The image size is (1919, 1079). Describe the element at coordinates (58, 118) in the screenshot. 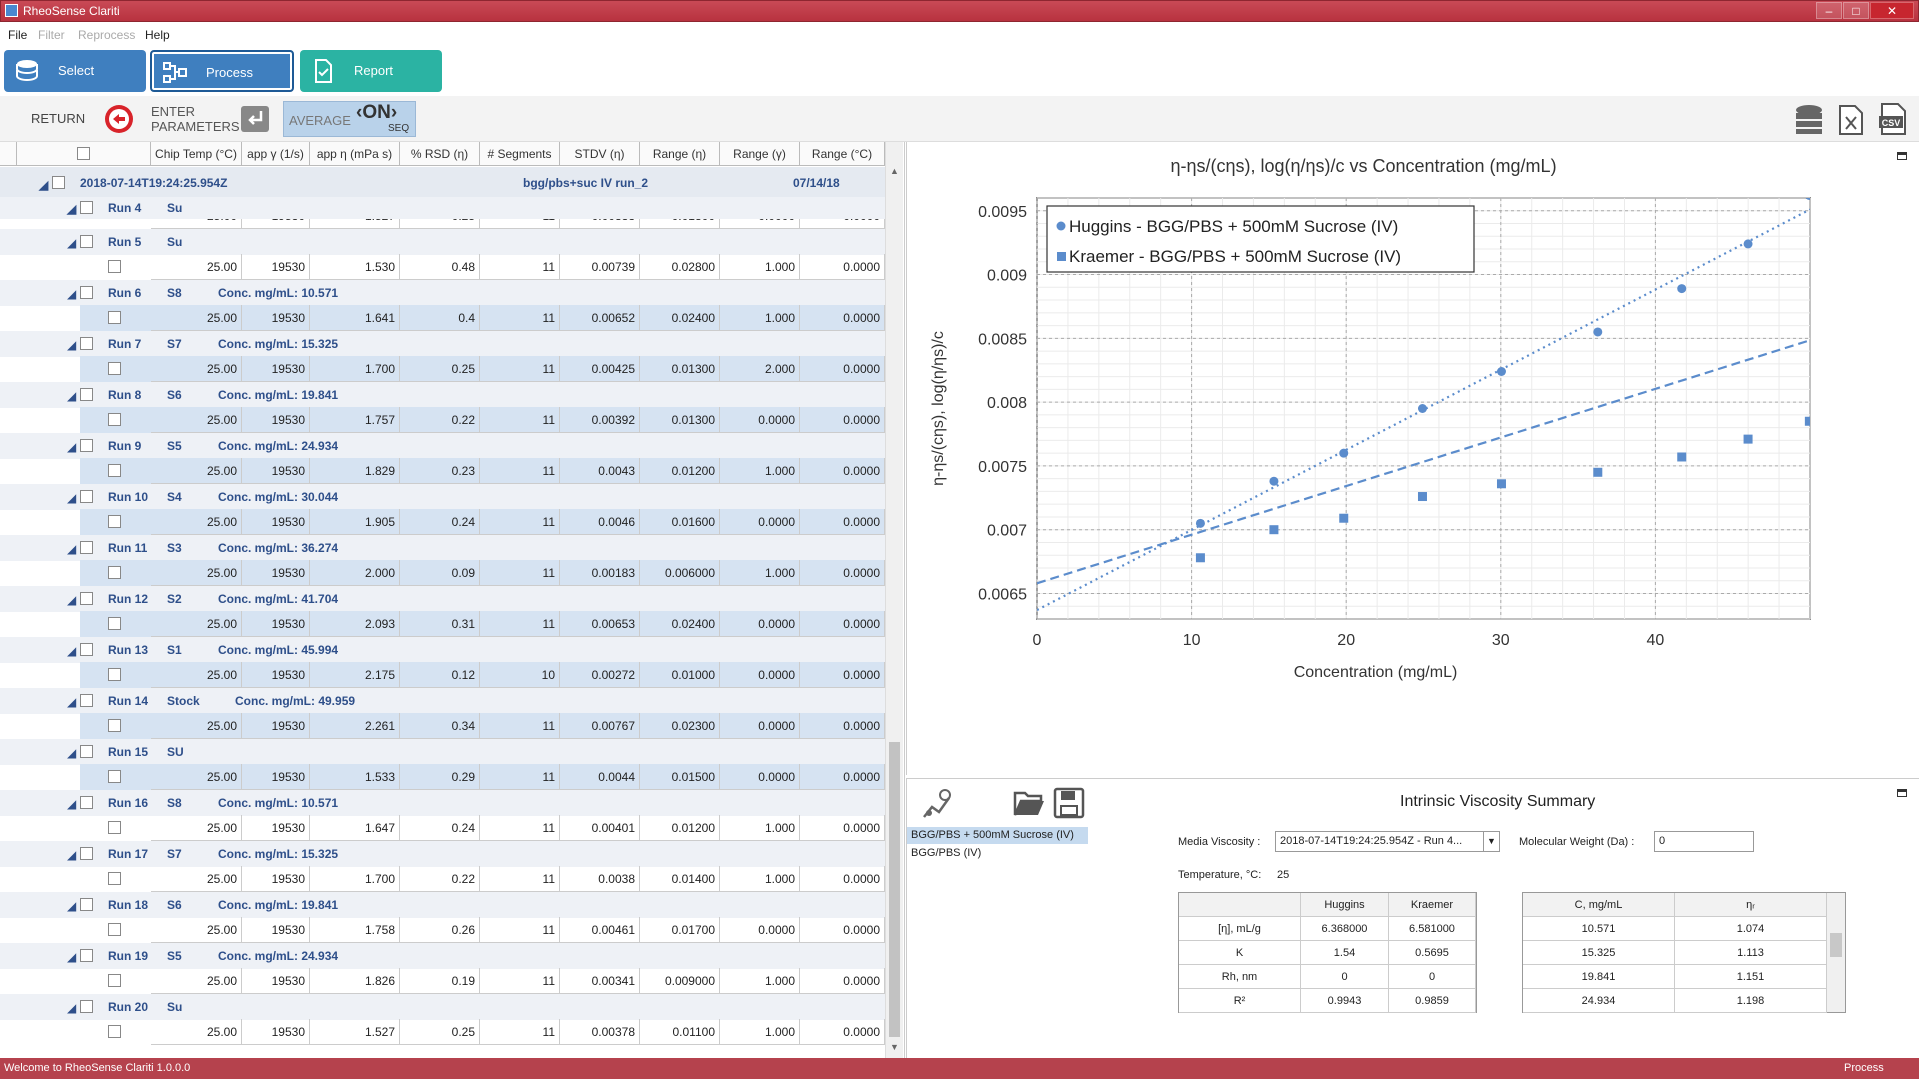

I see `return-label: RETURN` at that location.